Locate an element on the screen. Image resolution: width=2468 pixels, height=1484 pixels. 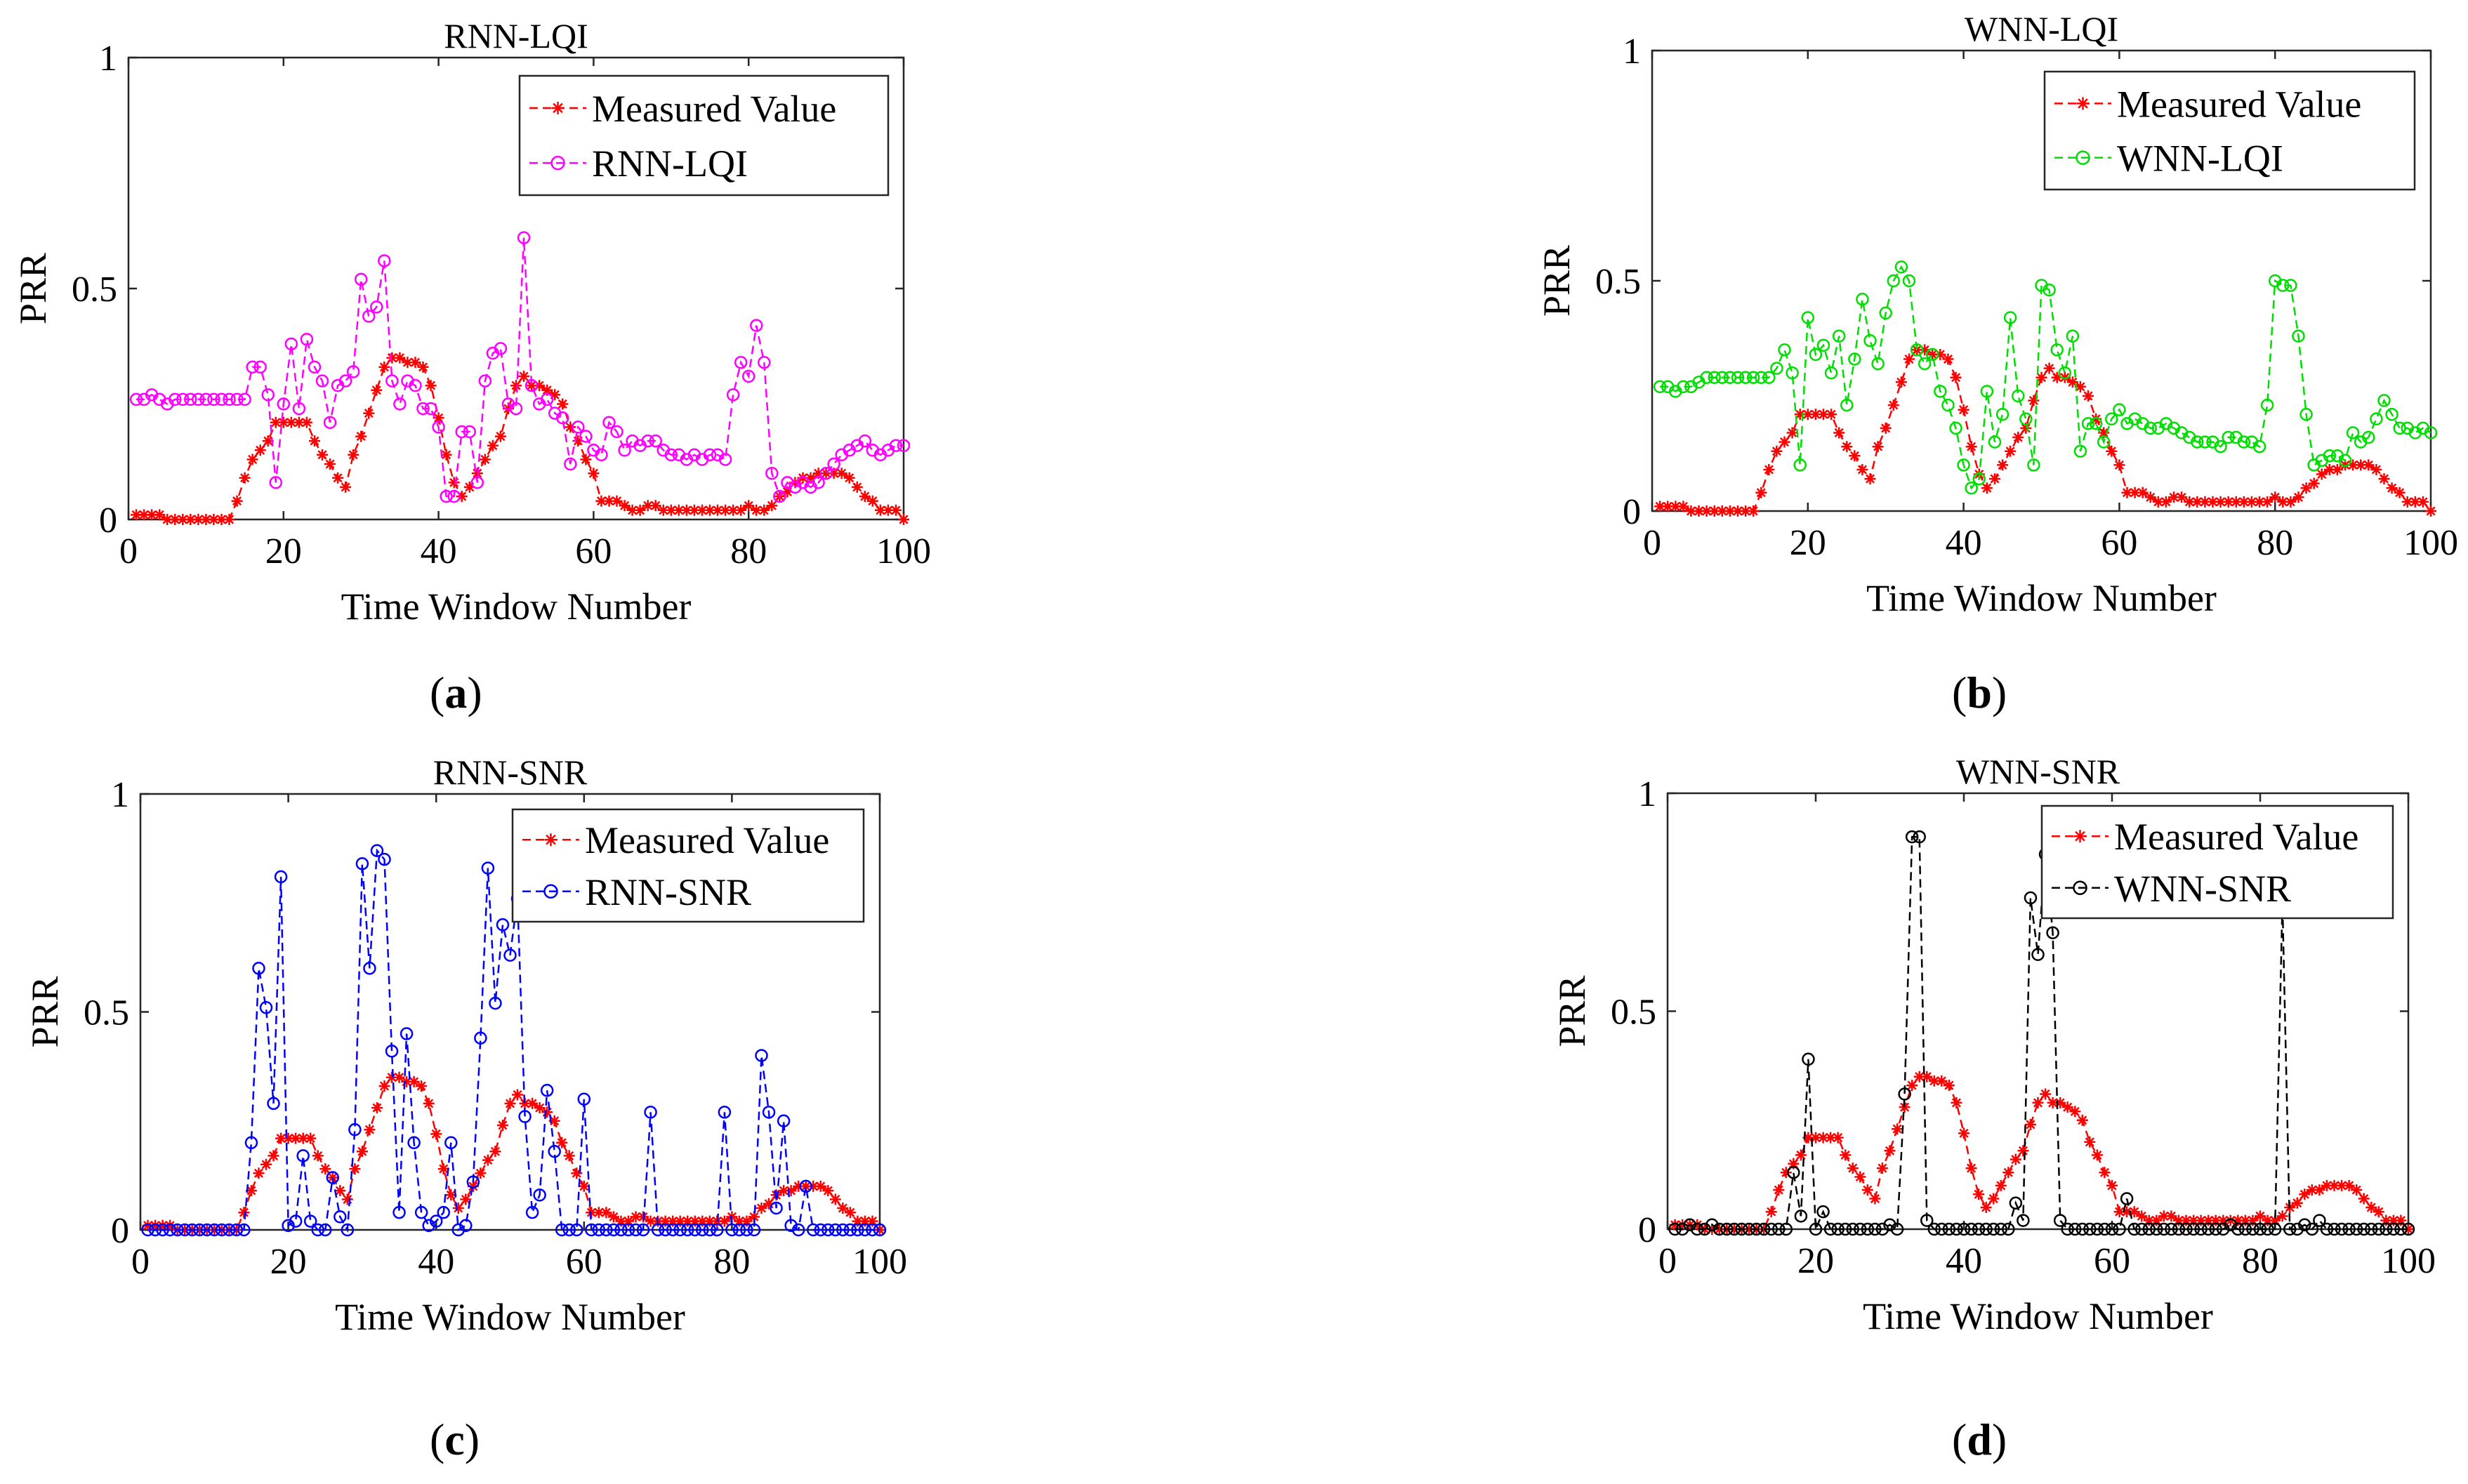
series-line is located at coordinates (2041, 1033).